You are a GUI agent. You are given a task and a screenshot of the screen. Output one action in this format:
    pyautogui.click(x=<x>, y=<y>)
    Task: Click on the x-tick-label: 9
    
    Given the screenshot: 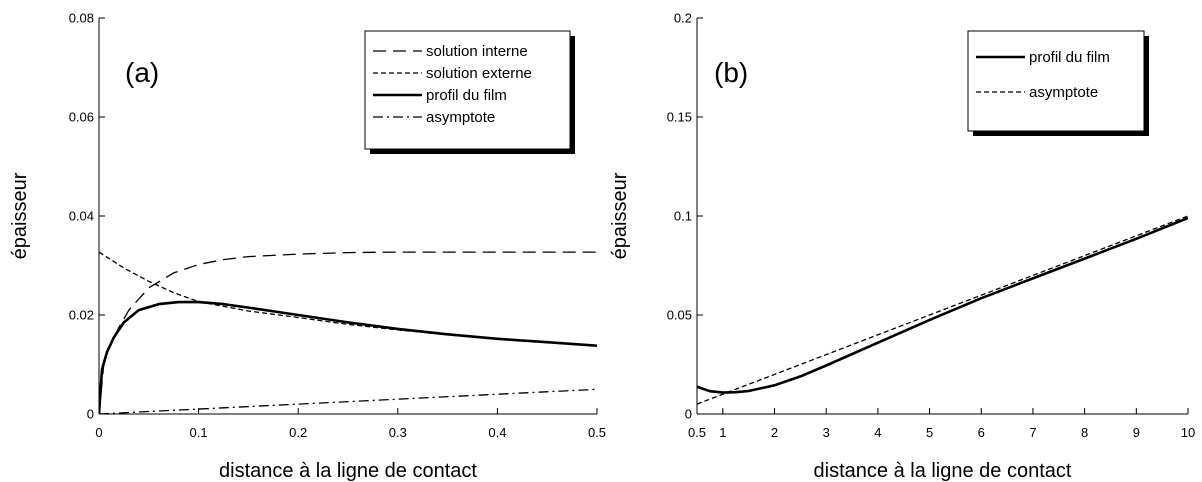 What is the action you would take?
    pyautogui.click(x=1136, y=432)
    